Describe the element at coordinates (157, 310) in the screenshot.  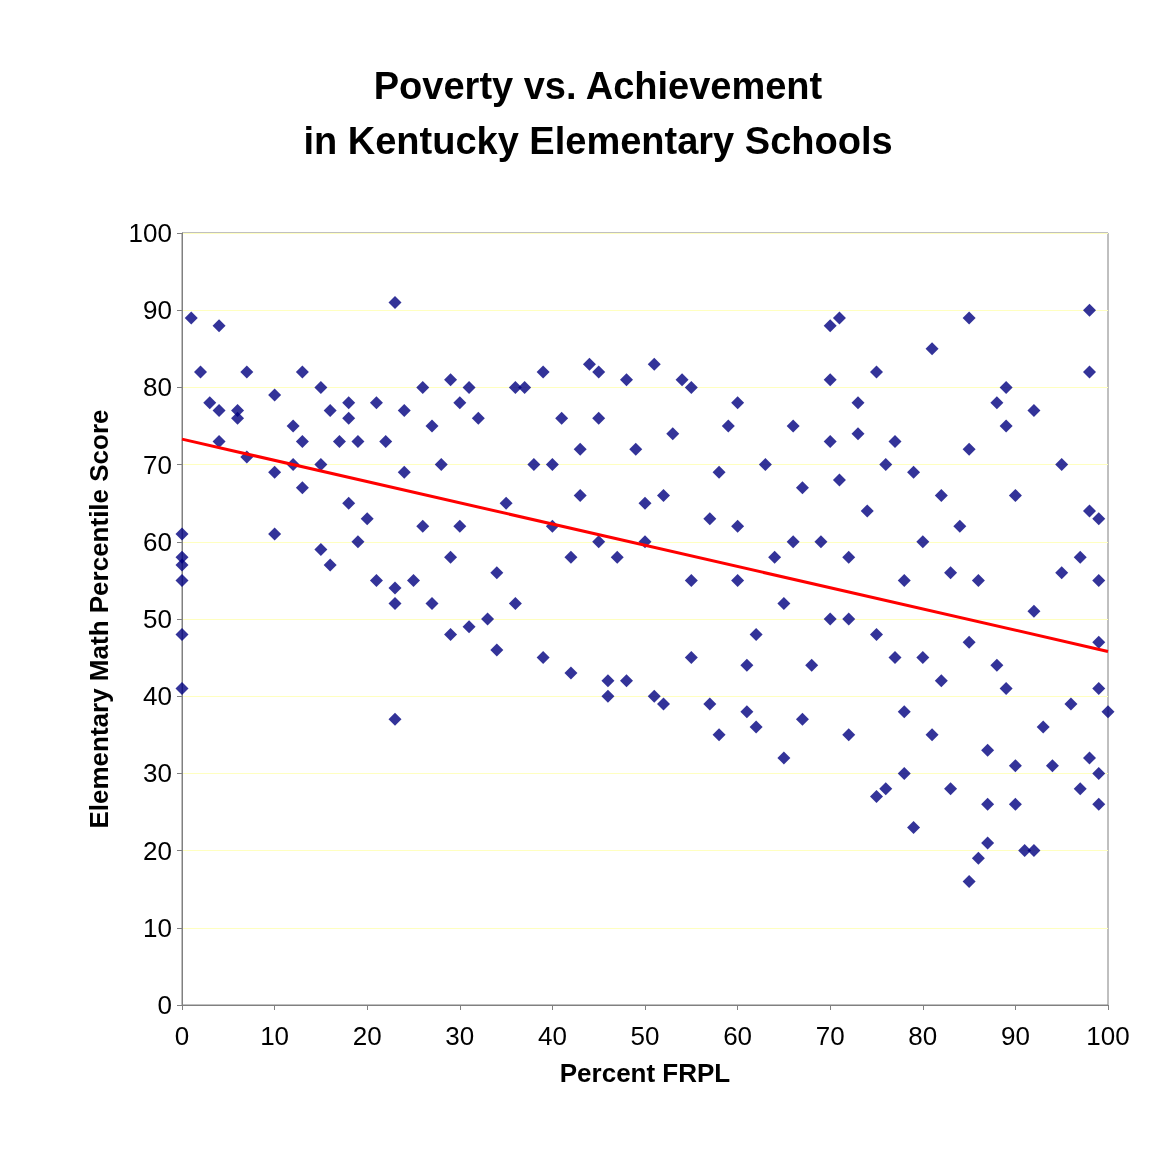
I see `y-tick-label: 90` at that location.